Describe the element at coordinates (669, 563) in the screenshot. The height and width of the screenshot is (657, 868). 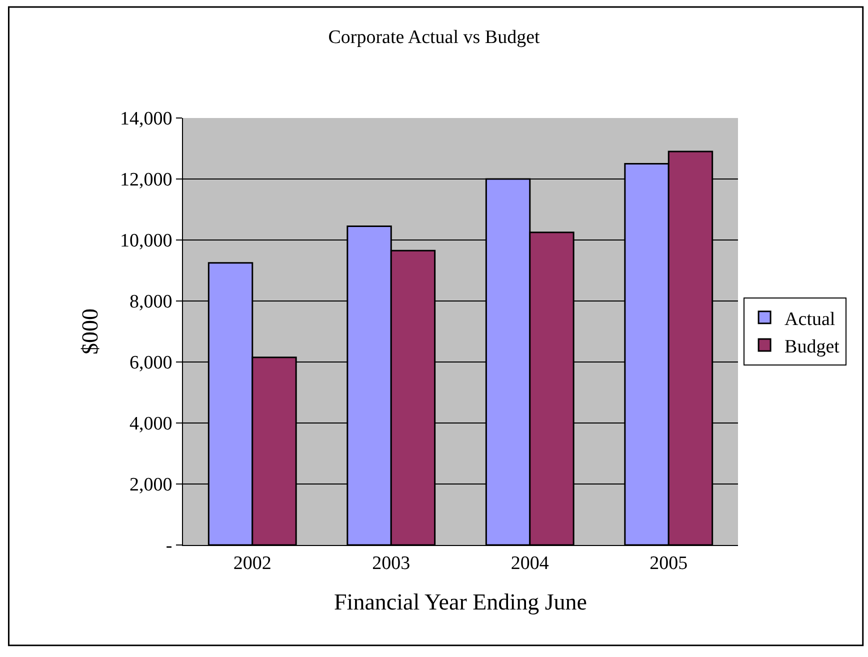
I see `x-tick-label: 2005` at that location.